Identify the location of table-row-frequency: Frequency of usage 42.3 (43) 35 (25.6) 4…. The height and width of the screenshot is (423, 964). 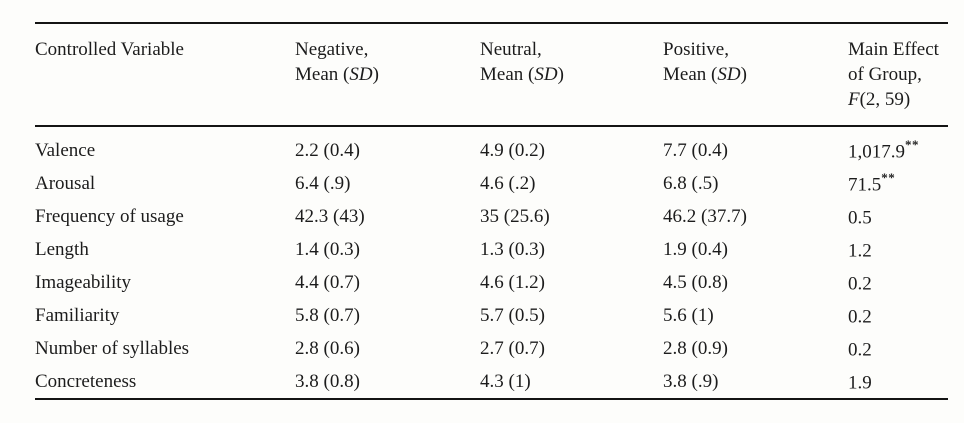
(491, 216).